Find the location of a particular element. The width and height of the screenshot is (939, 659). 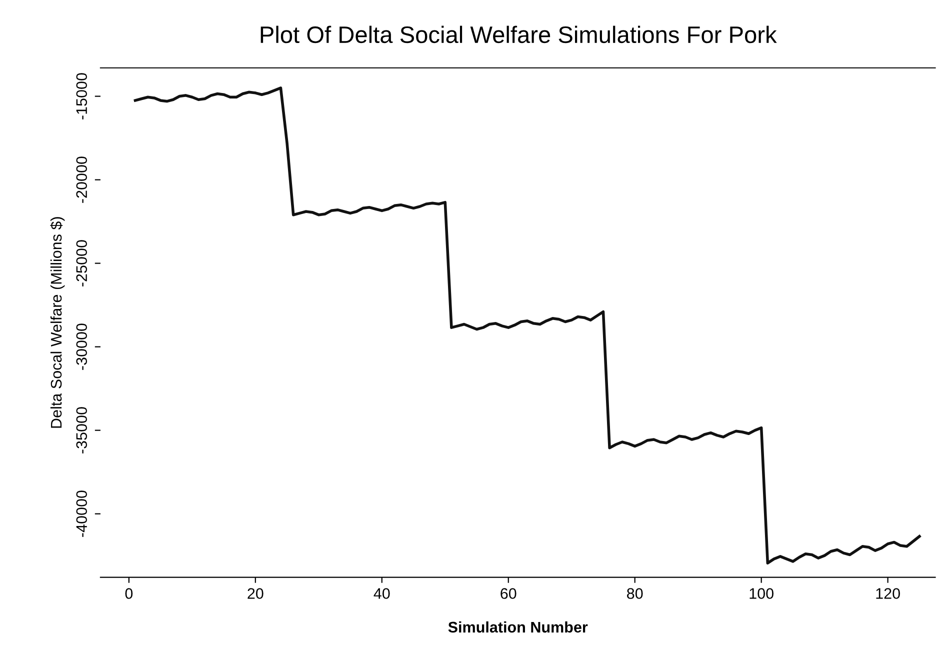

x-tick-label: 60 is located at coordinates (508, 593).